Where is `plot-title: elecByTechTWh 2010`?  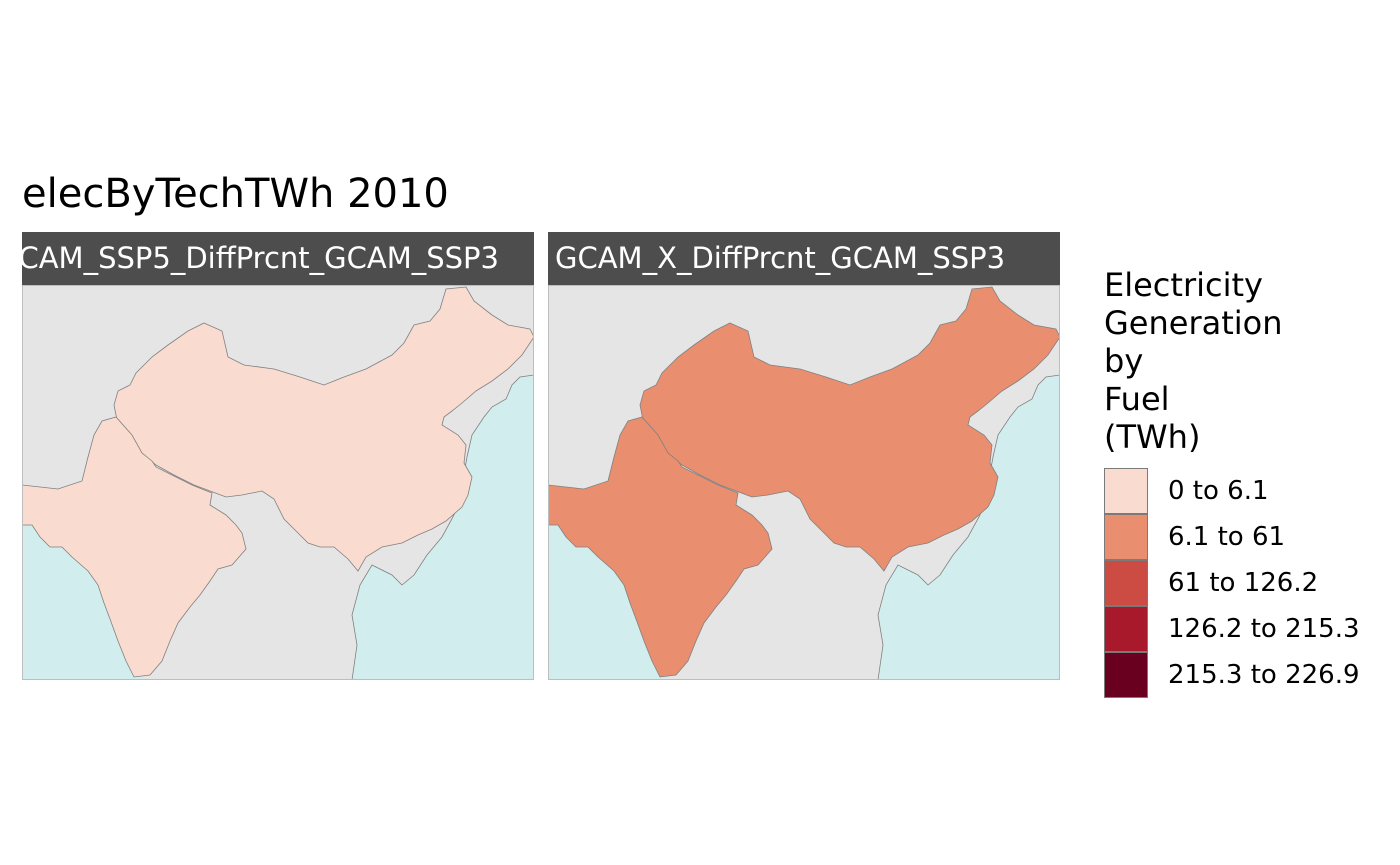
plot-title: elecByTechTWh 2010 is located at coordinates (235, 194).